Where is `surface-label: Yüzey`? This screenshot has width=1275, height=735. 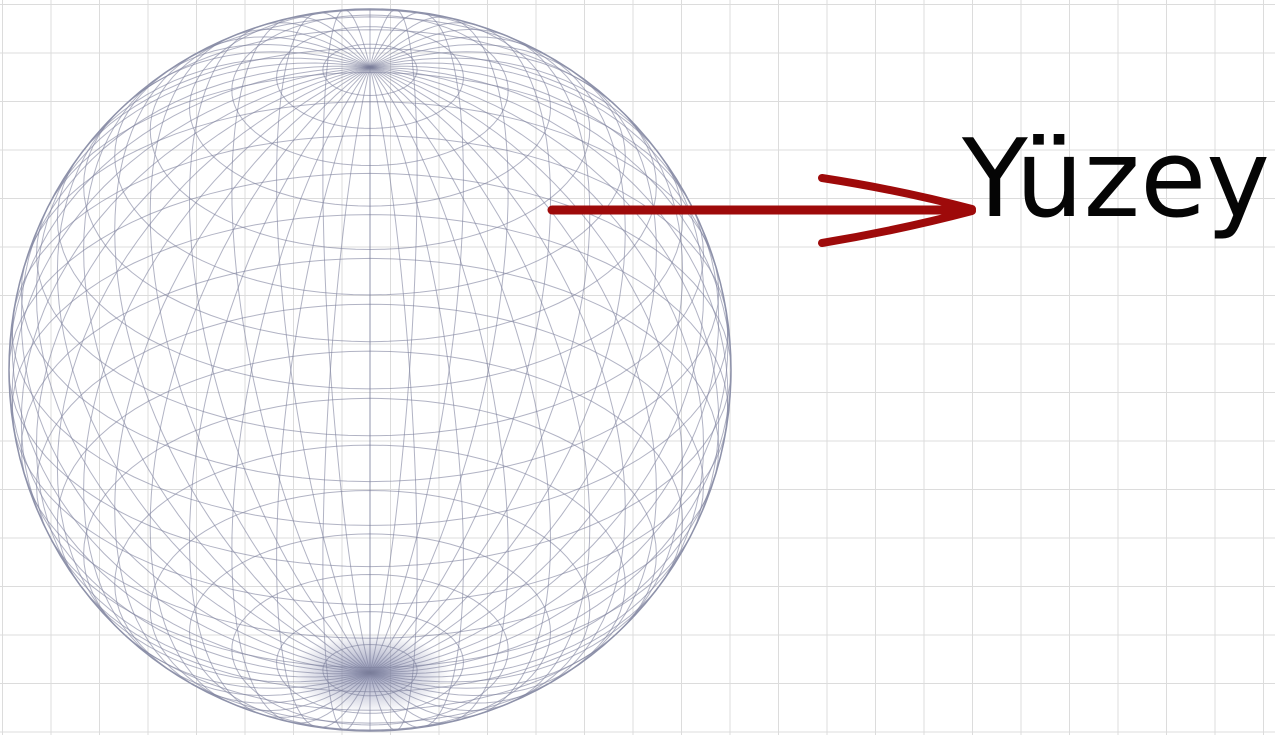
surface-label: Yüzey is located at coordinates (1115, 179).